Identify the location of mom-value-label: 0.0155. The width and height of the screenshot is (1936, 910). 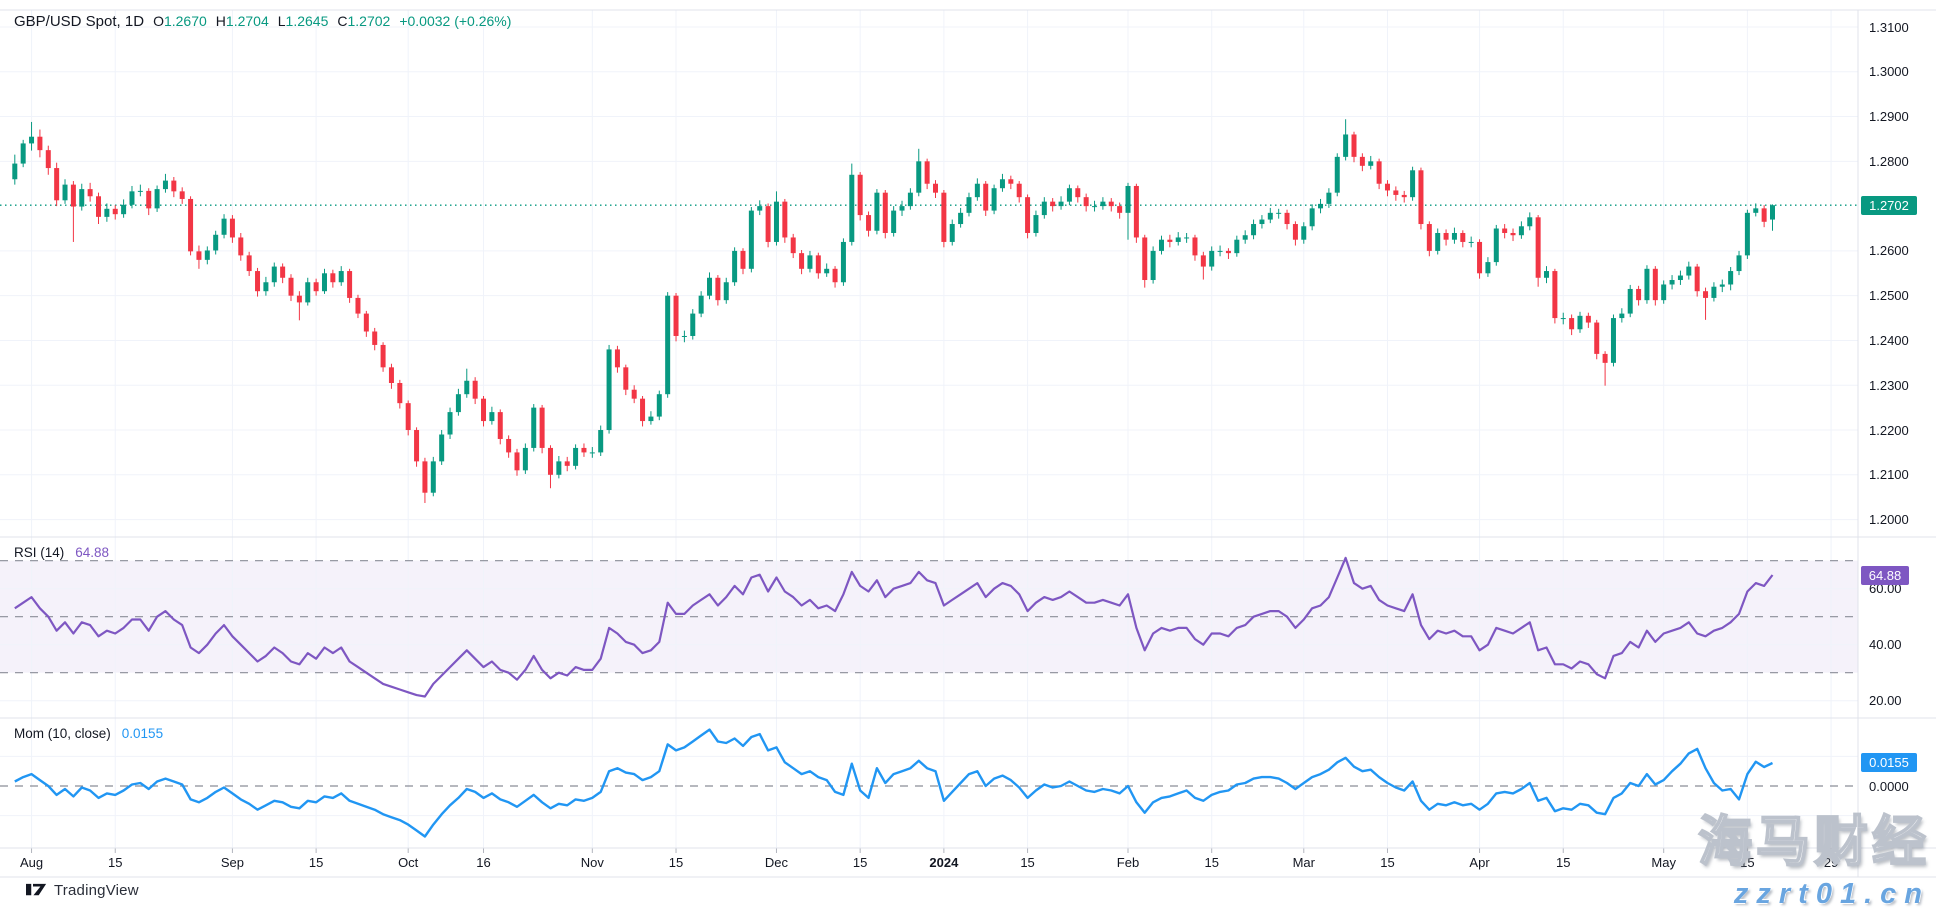
(1889, 763).